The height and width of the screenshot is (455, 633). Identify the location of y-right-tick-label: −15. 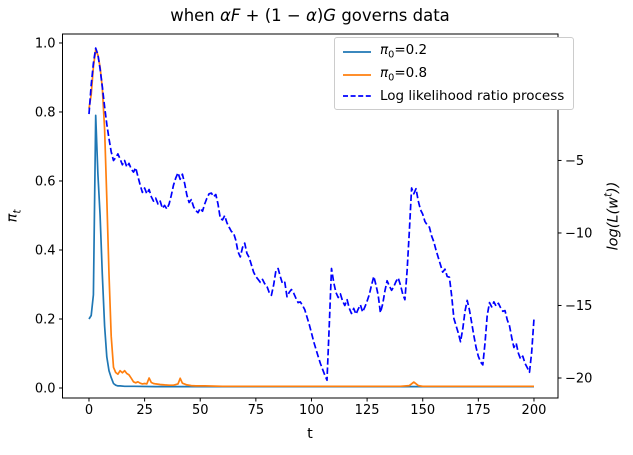
(578, 306).